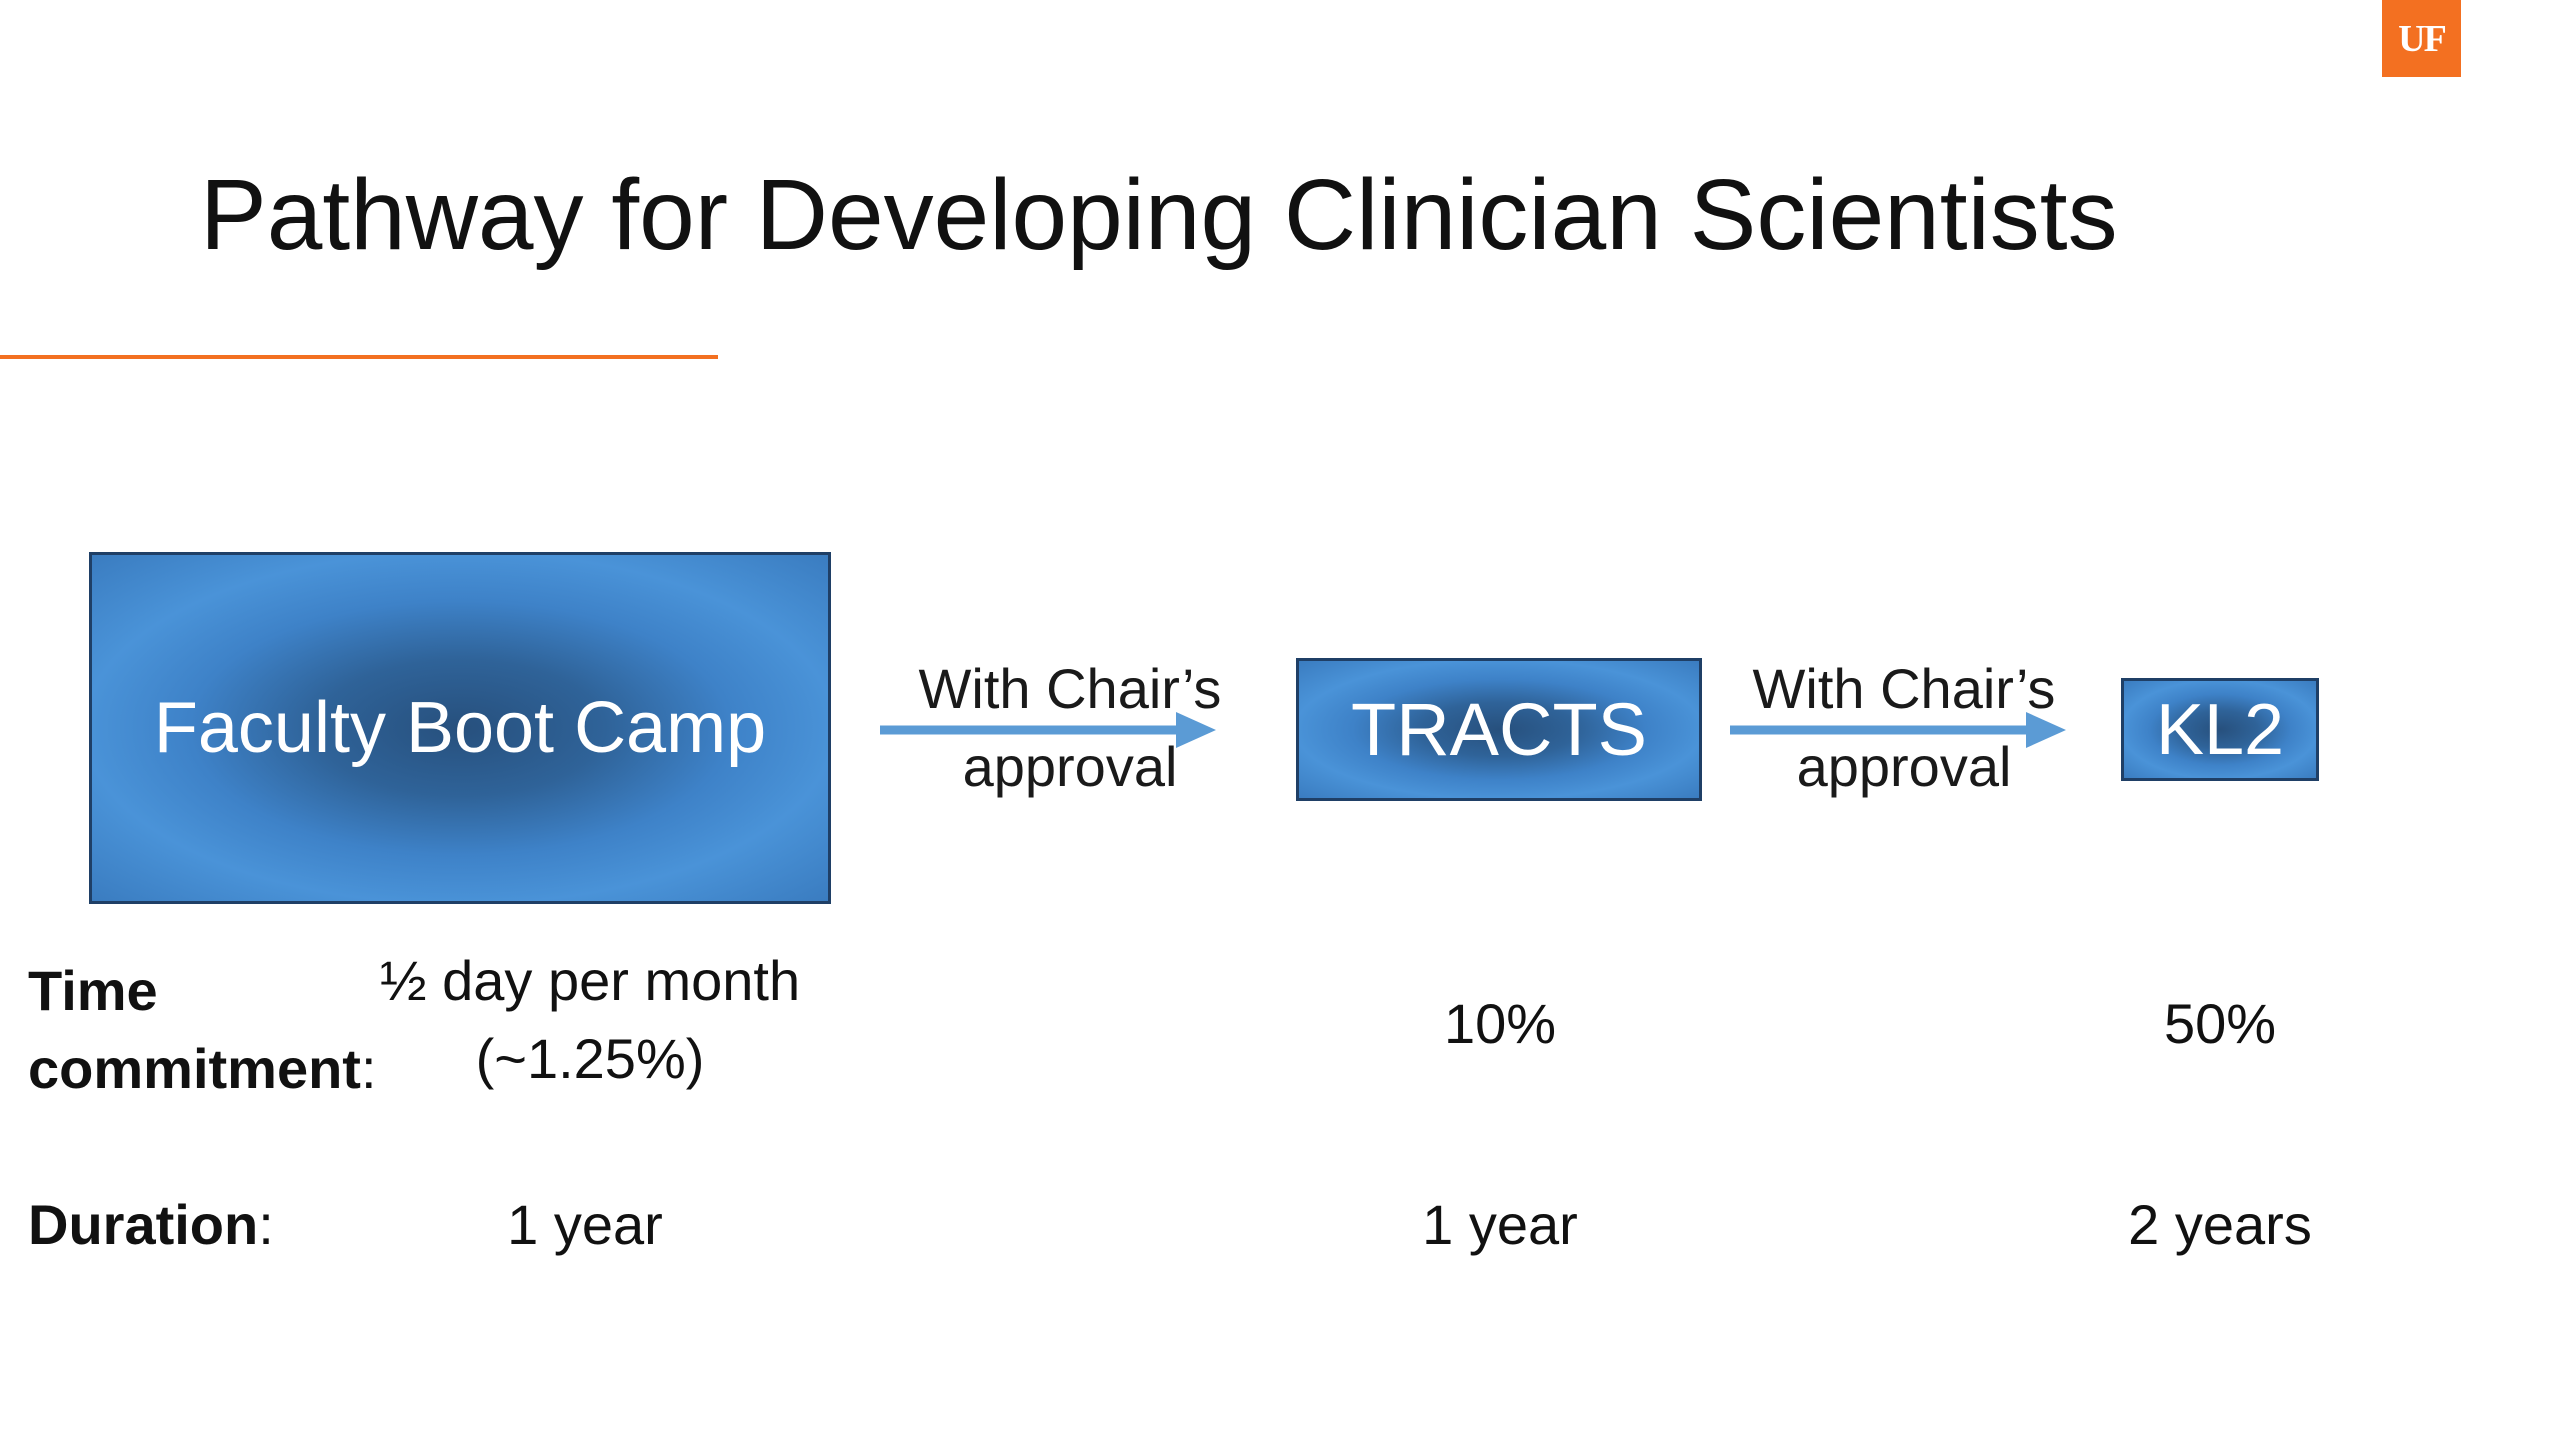 The width and height of the screenshot is (2560, 1440). I want to click on stage-label: KL2, so click(2220, 729).